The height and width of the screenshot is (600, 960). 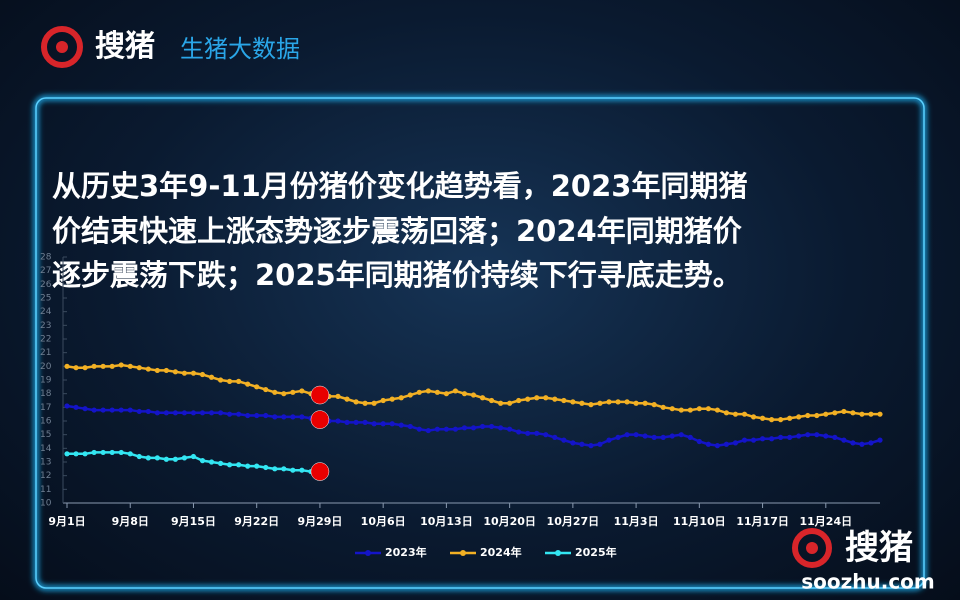 What do you see at coordinates (45, 299) in the screenshot?
I see `y-tick-label: 25` at bounding box center [45, 299].